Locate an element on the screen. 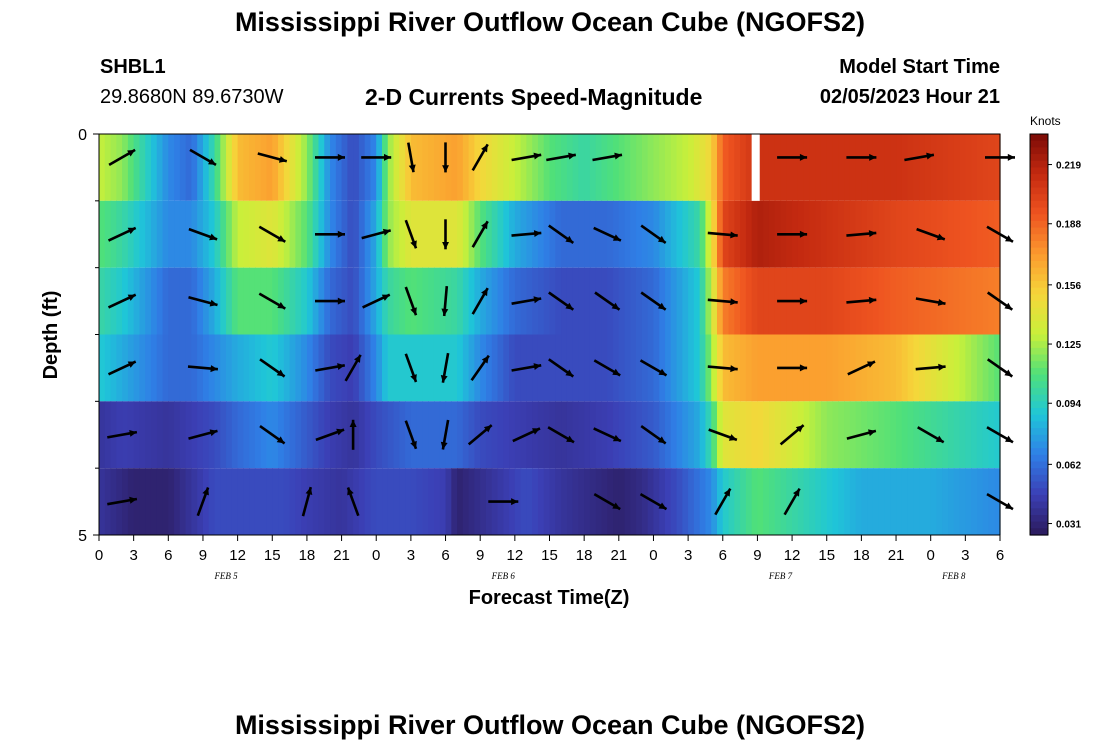 The width and height of the screenshot is (1100, 750). model-start-value: 02/05/2023 Hour 21 is located at coordinates (909, 97).